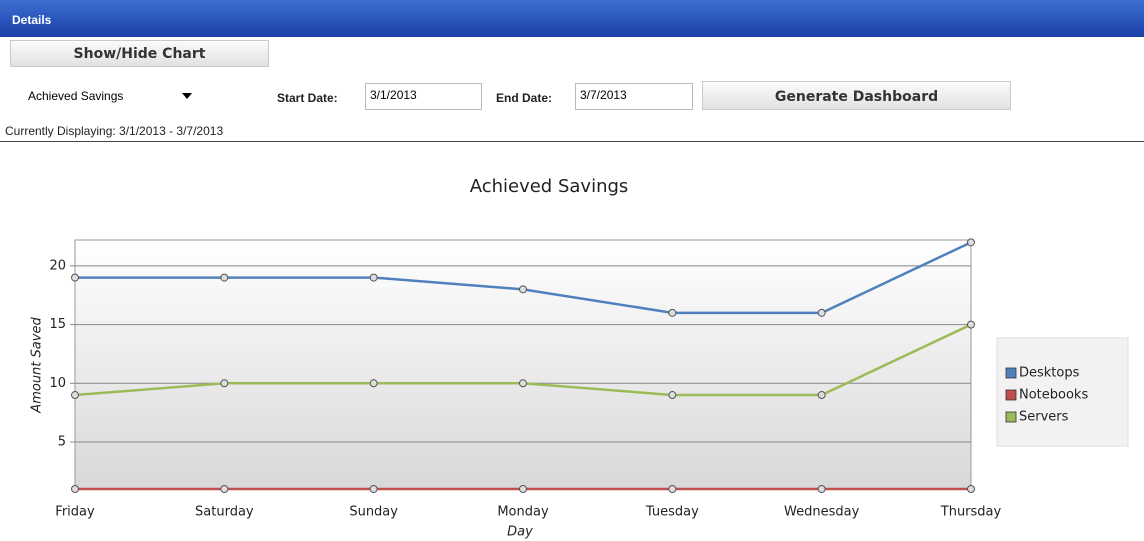 This screenshot has height=541, width=1144. Describe the element at coordinates (75, 512) in the screenshot. I see `x-tick-label: Friday` at that location.